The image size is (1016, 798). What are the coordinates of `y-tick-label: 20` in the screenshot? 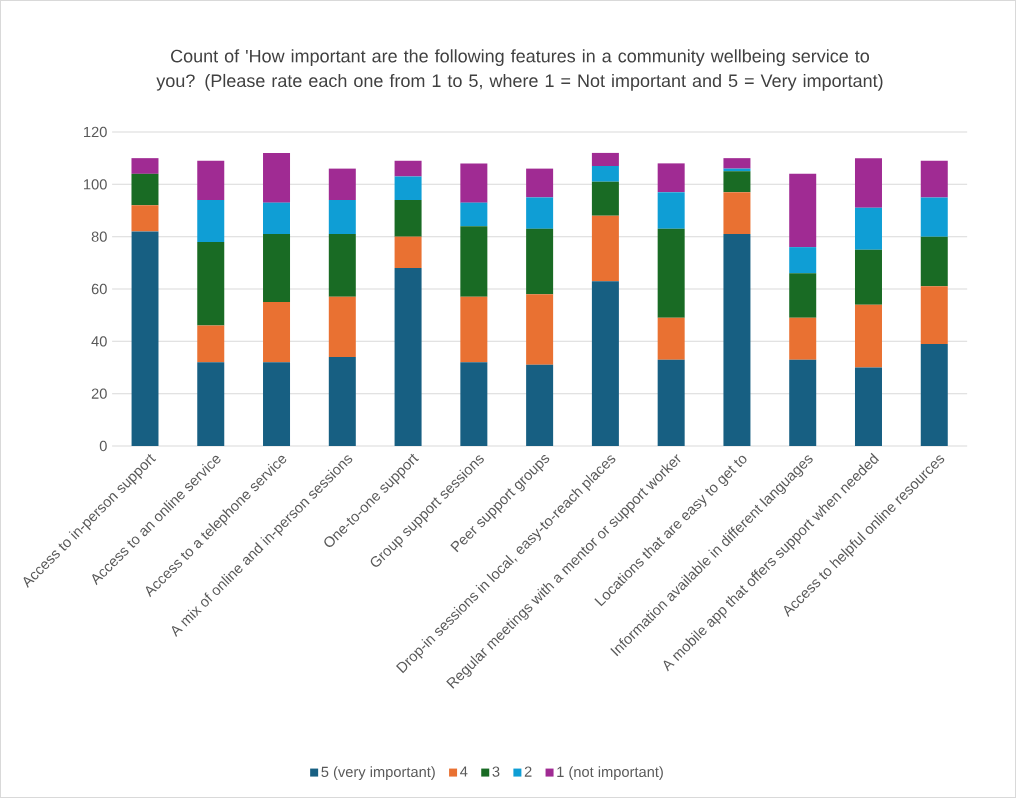 It's located at (99, 393).